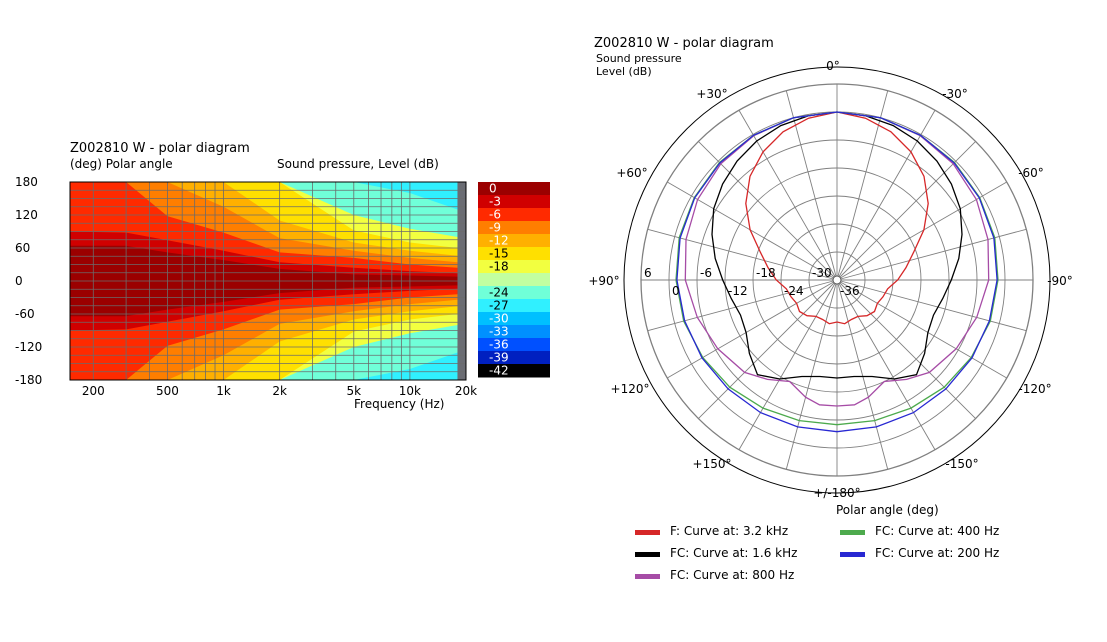  I want to click on polar-angle-label: +150°, so click(712, 464).